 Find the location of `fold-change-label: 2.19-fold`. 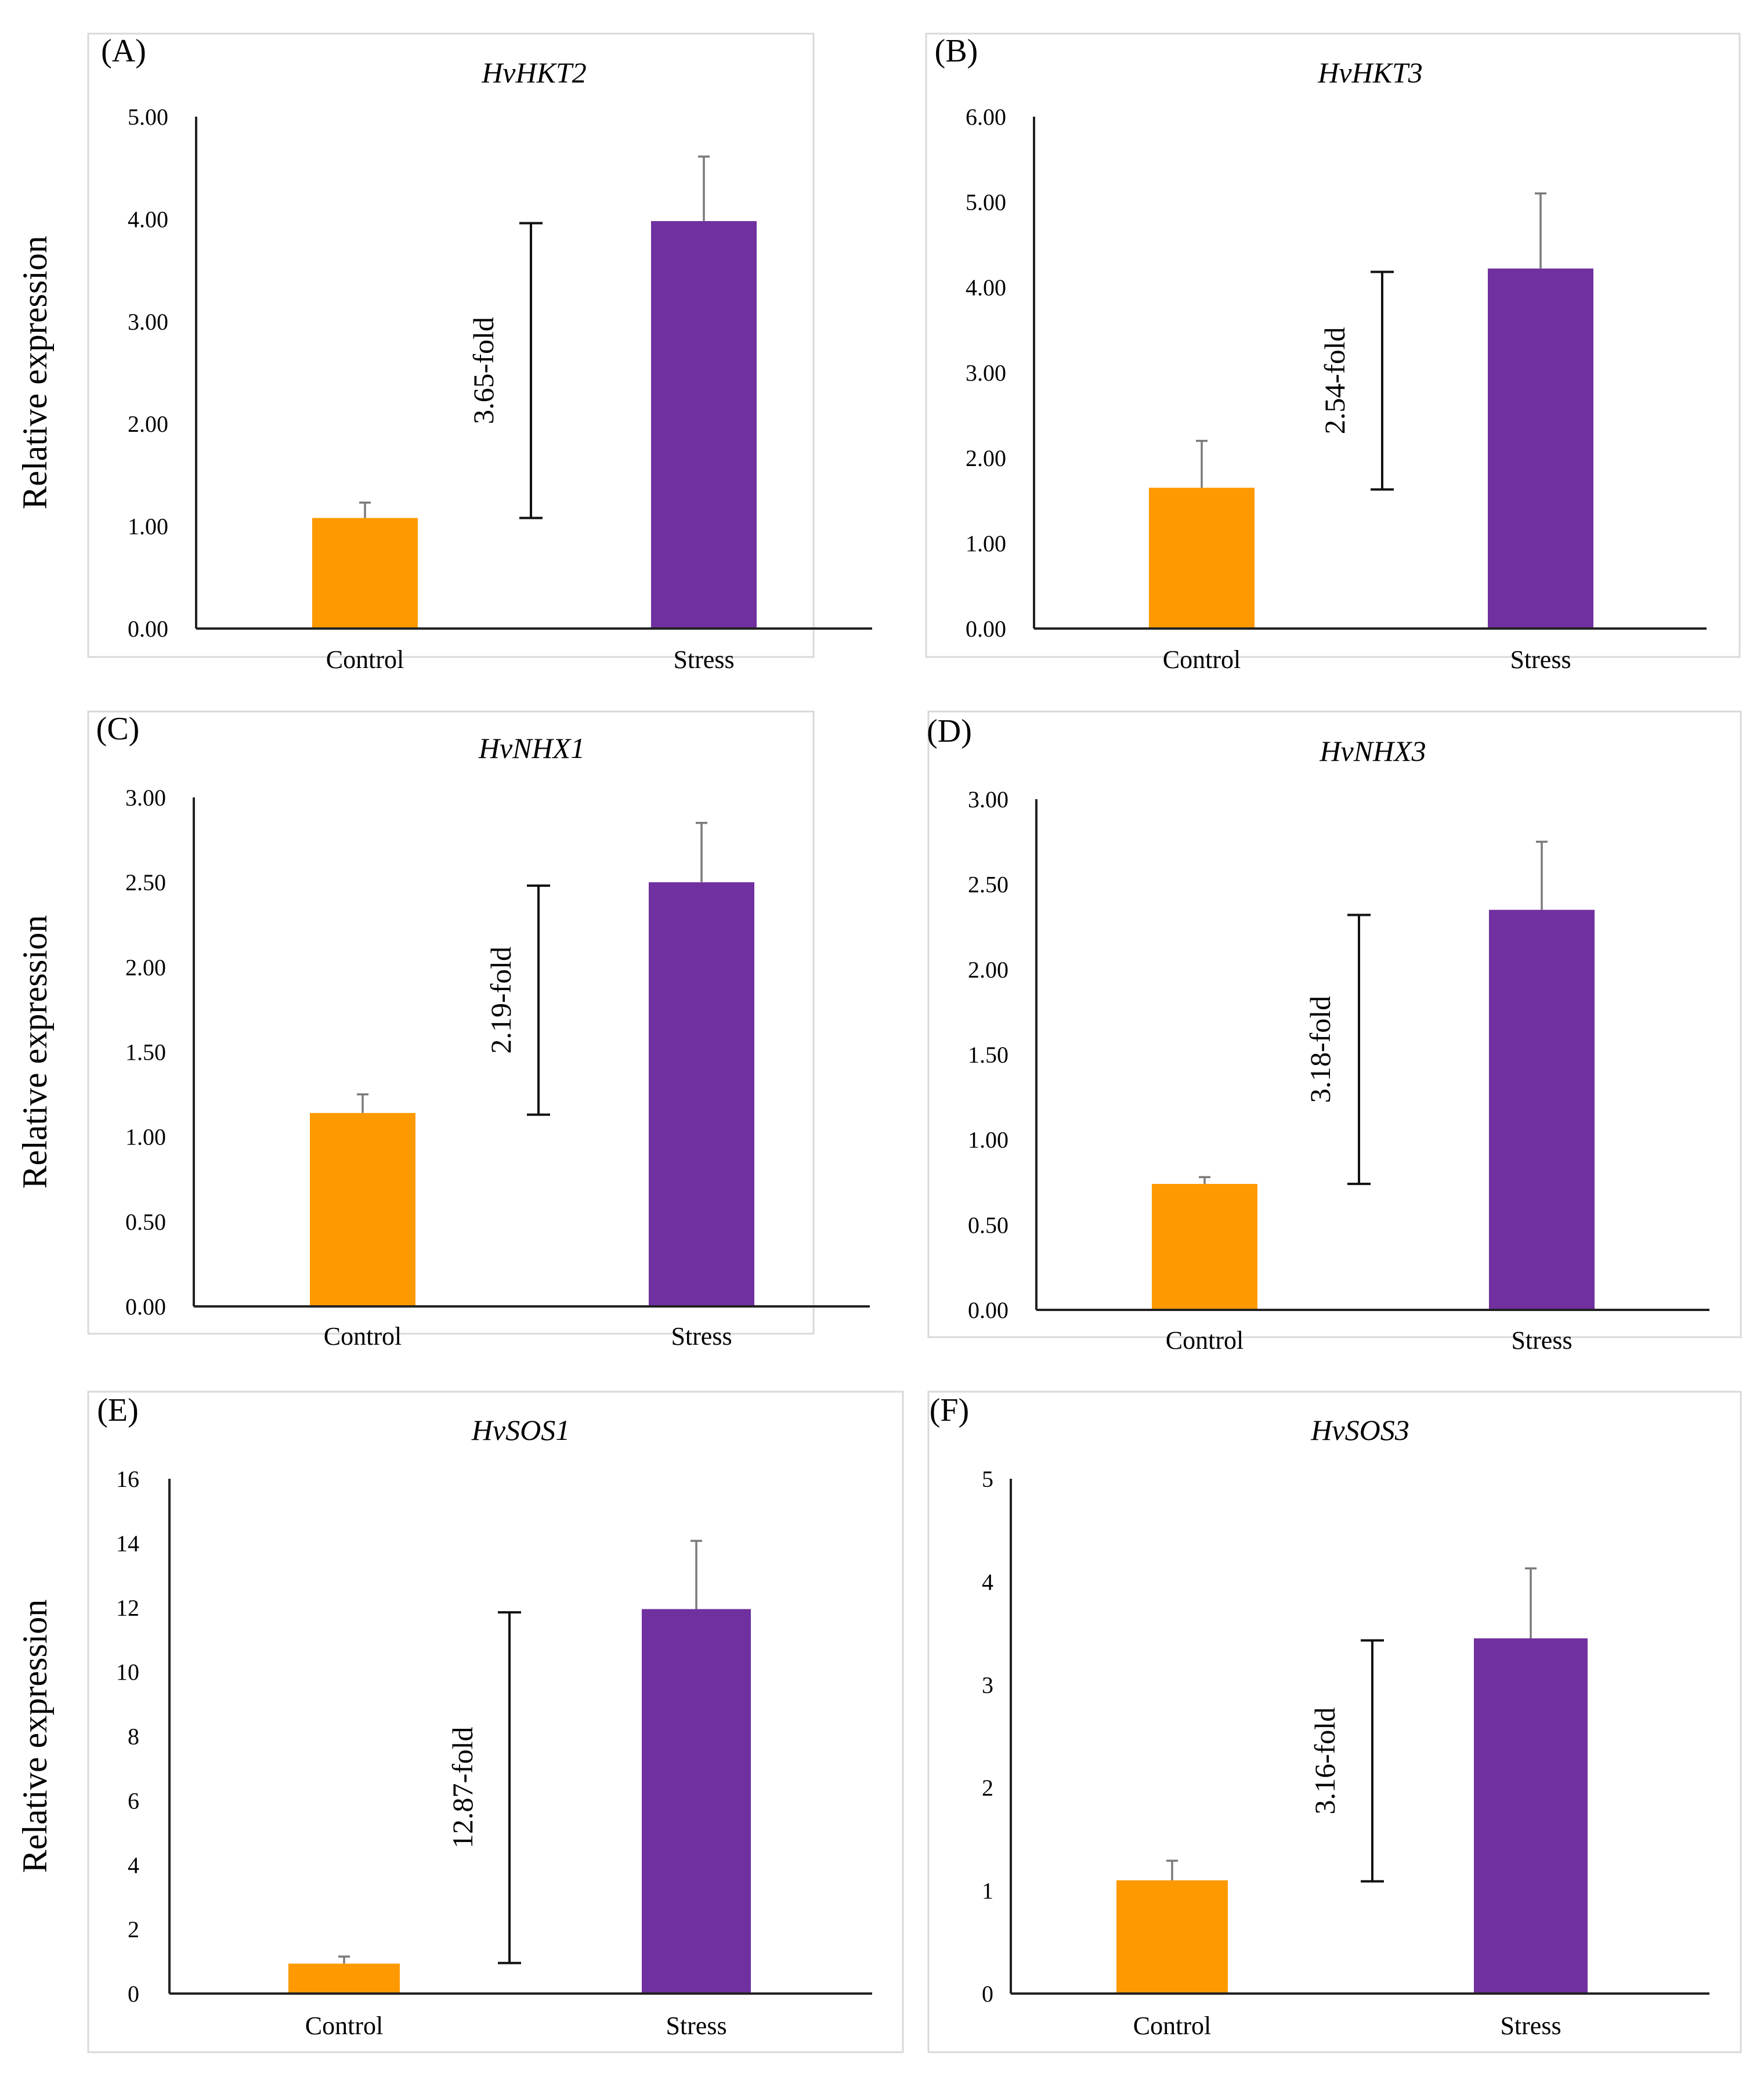

fold-change-label: 2.19-fold is located at coordinates (501, 1001).